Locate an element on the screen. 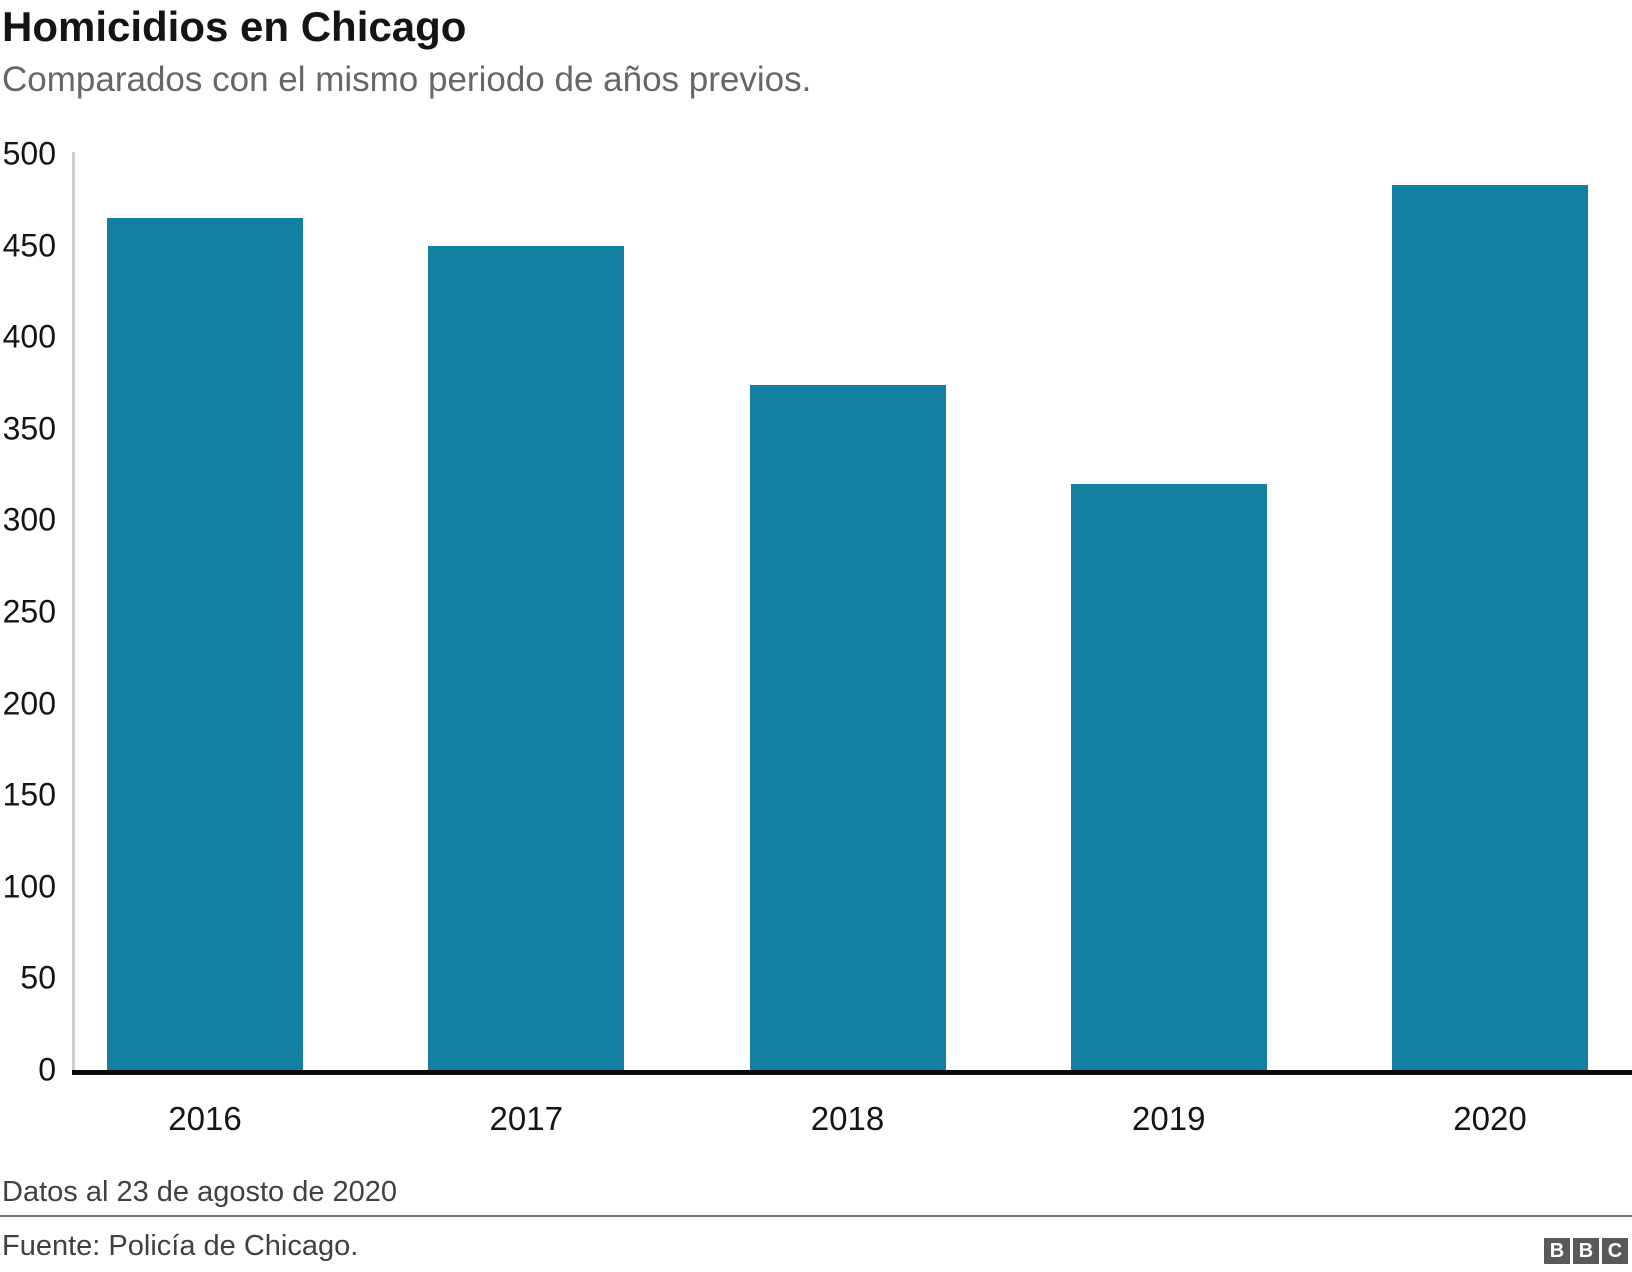 Image resolution: width=1632 pixels, height=1272 pixels. x-axis-line is located at coordinates (852, 1072).